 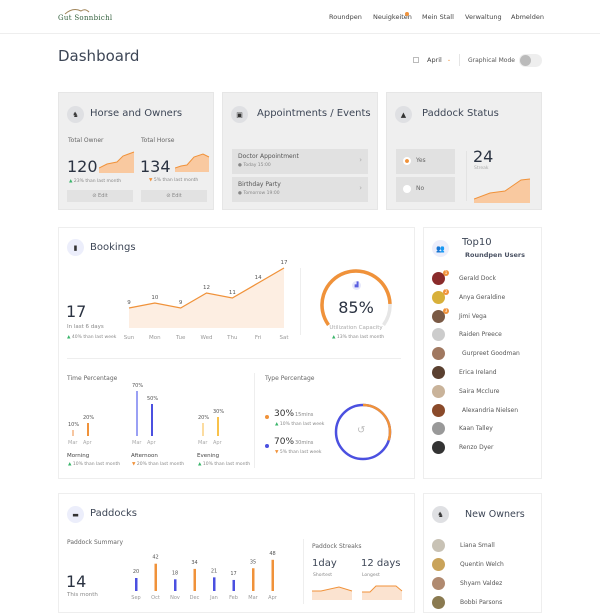 I want to click on event-item: Birthday Party ● Tomorrow 19:00 ›, so click(x=300, y=189).